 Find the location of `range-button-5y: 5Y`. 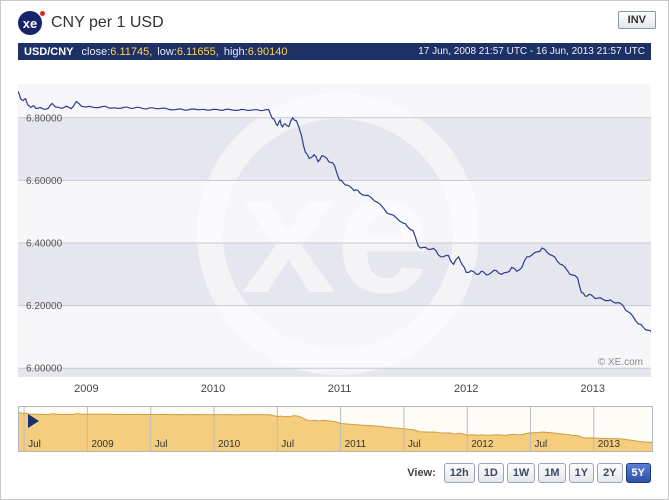

range-button-5y: 5Y is located at coordinates (638, 473).